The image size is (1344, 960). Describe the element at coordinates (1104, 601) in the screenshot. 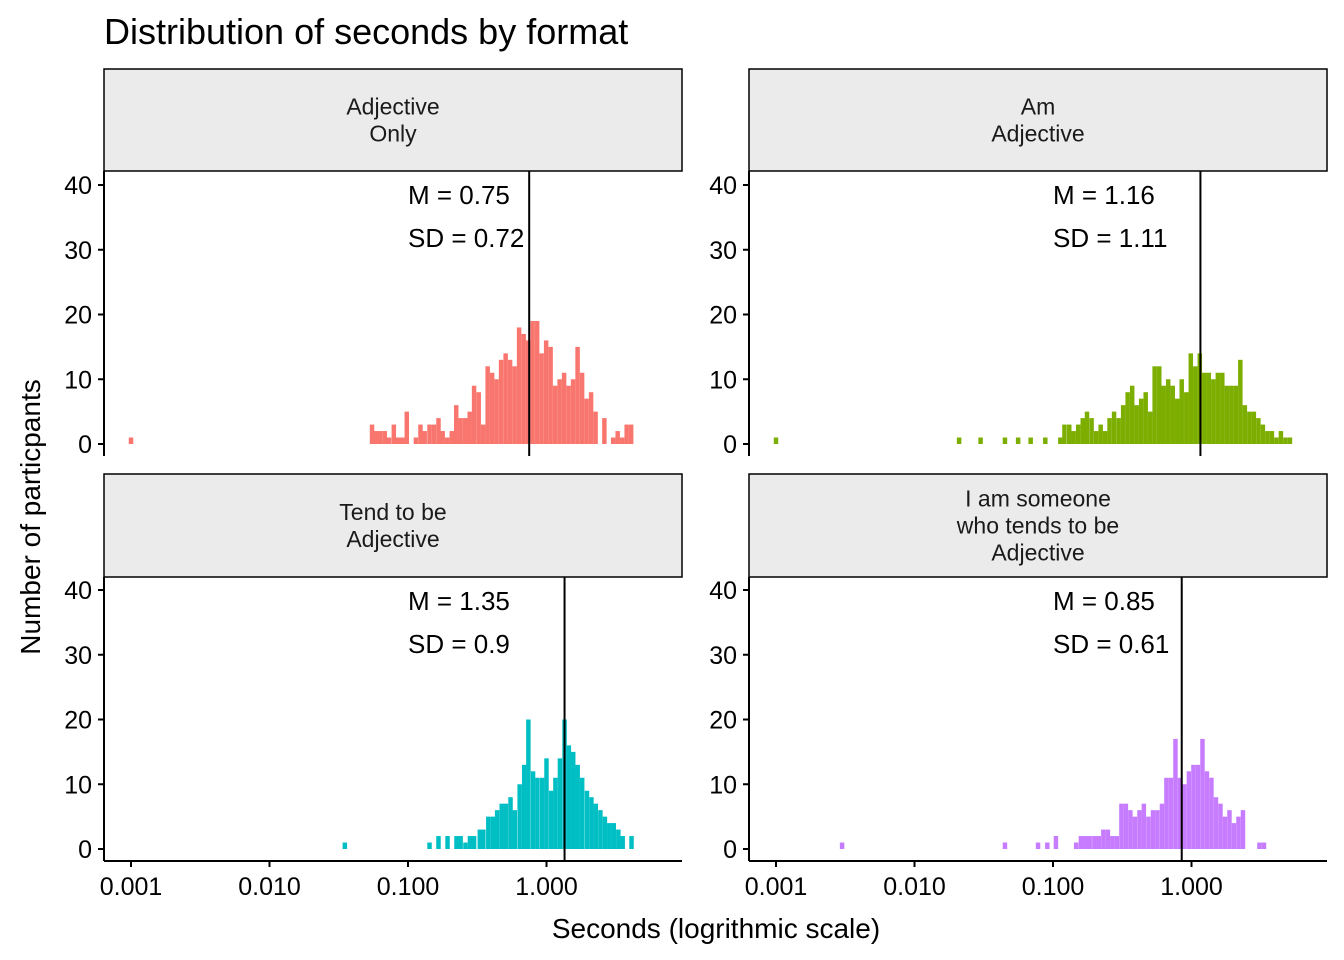

I see `mean-annotation: M = 0.85` at that location.